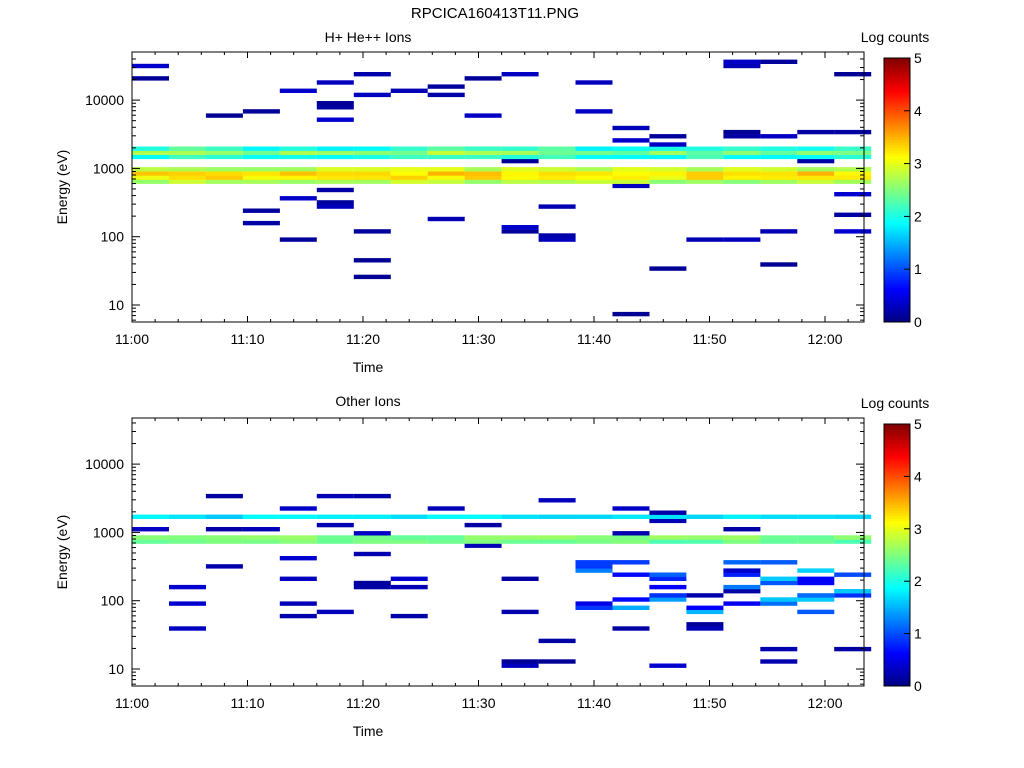  What do you see at coordinates (108, 532) in the screenshot?
I see `y-tick-label: 1000` at bounding box center [108, 532].